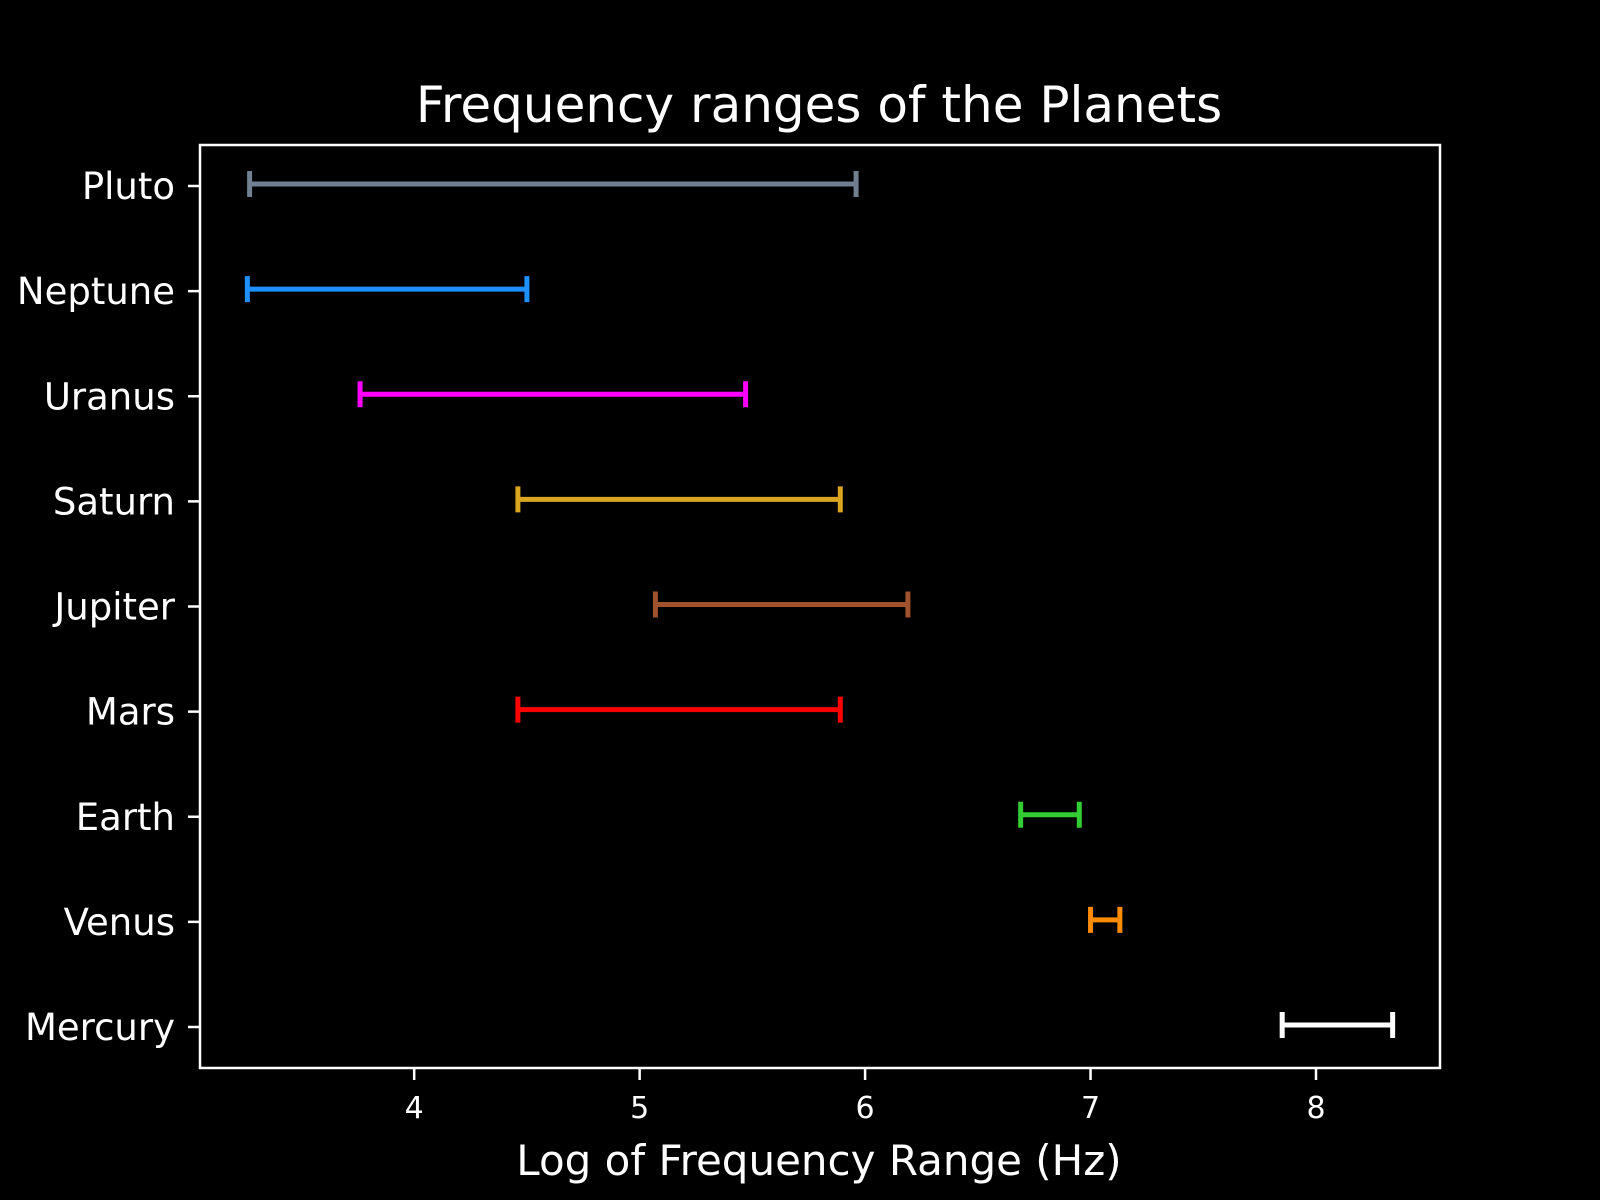 This screenshot has width=1600, height=1200. What do you see at coordinates (819, 105) in the screenshot?
I see `chart-title: Frequency ranges of the Planets` at bounding box center [819, 105].